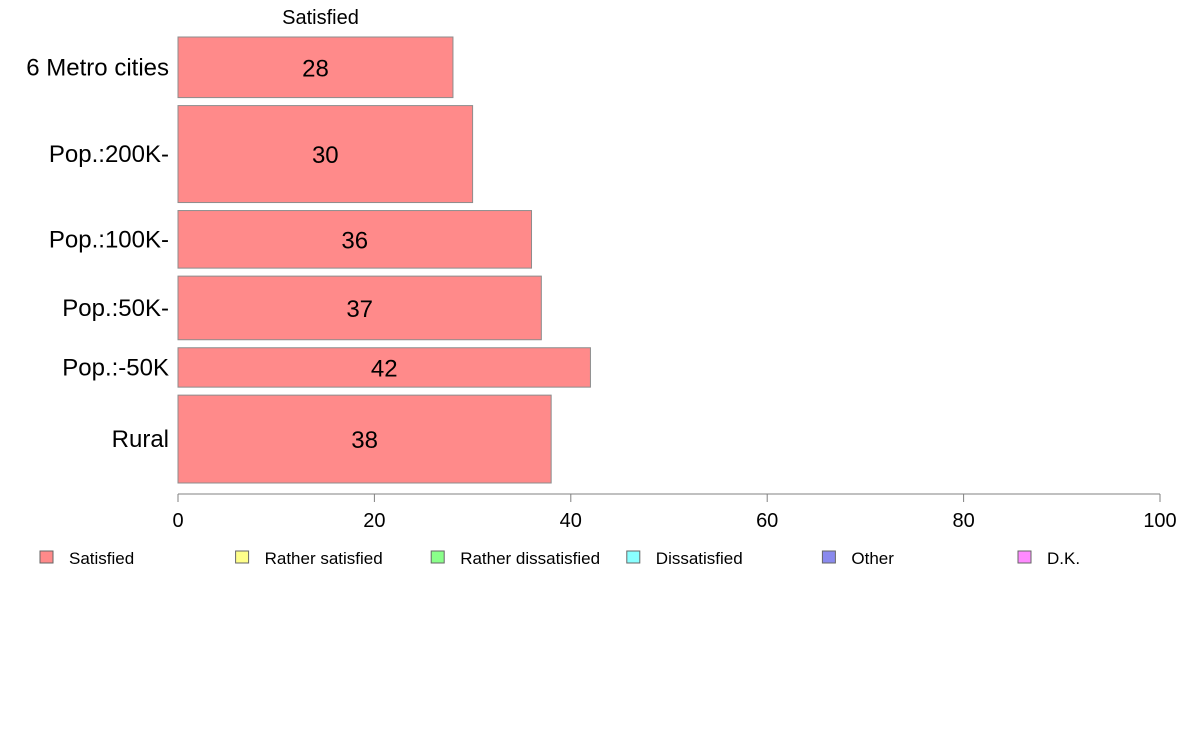  What do you see at coordinates (101, 558) in the screenshot?
I see `legend-label-0: Satisfied` at bounding box center [101, 558].